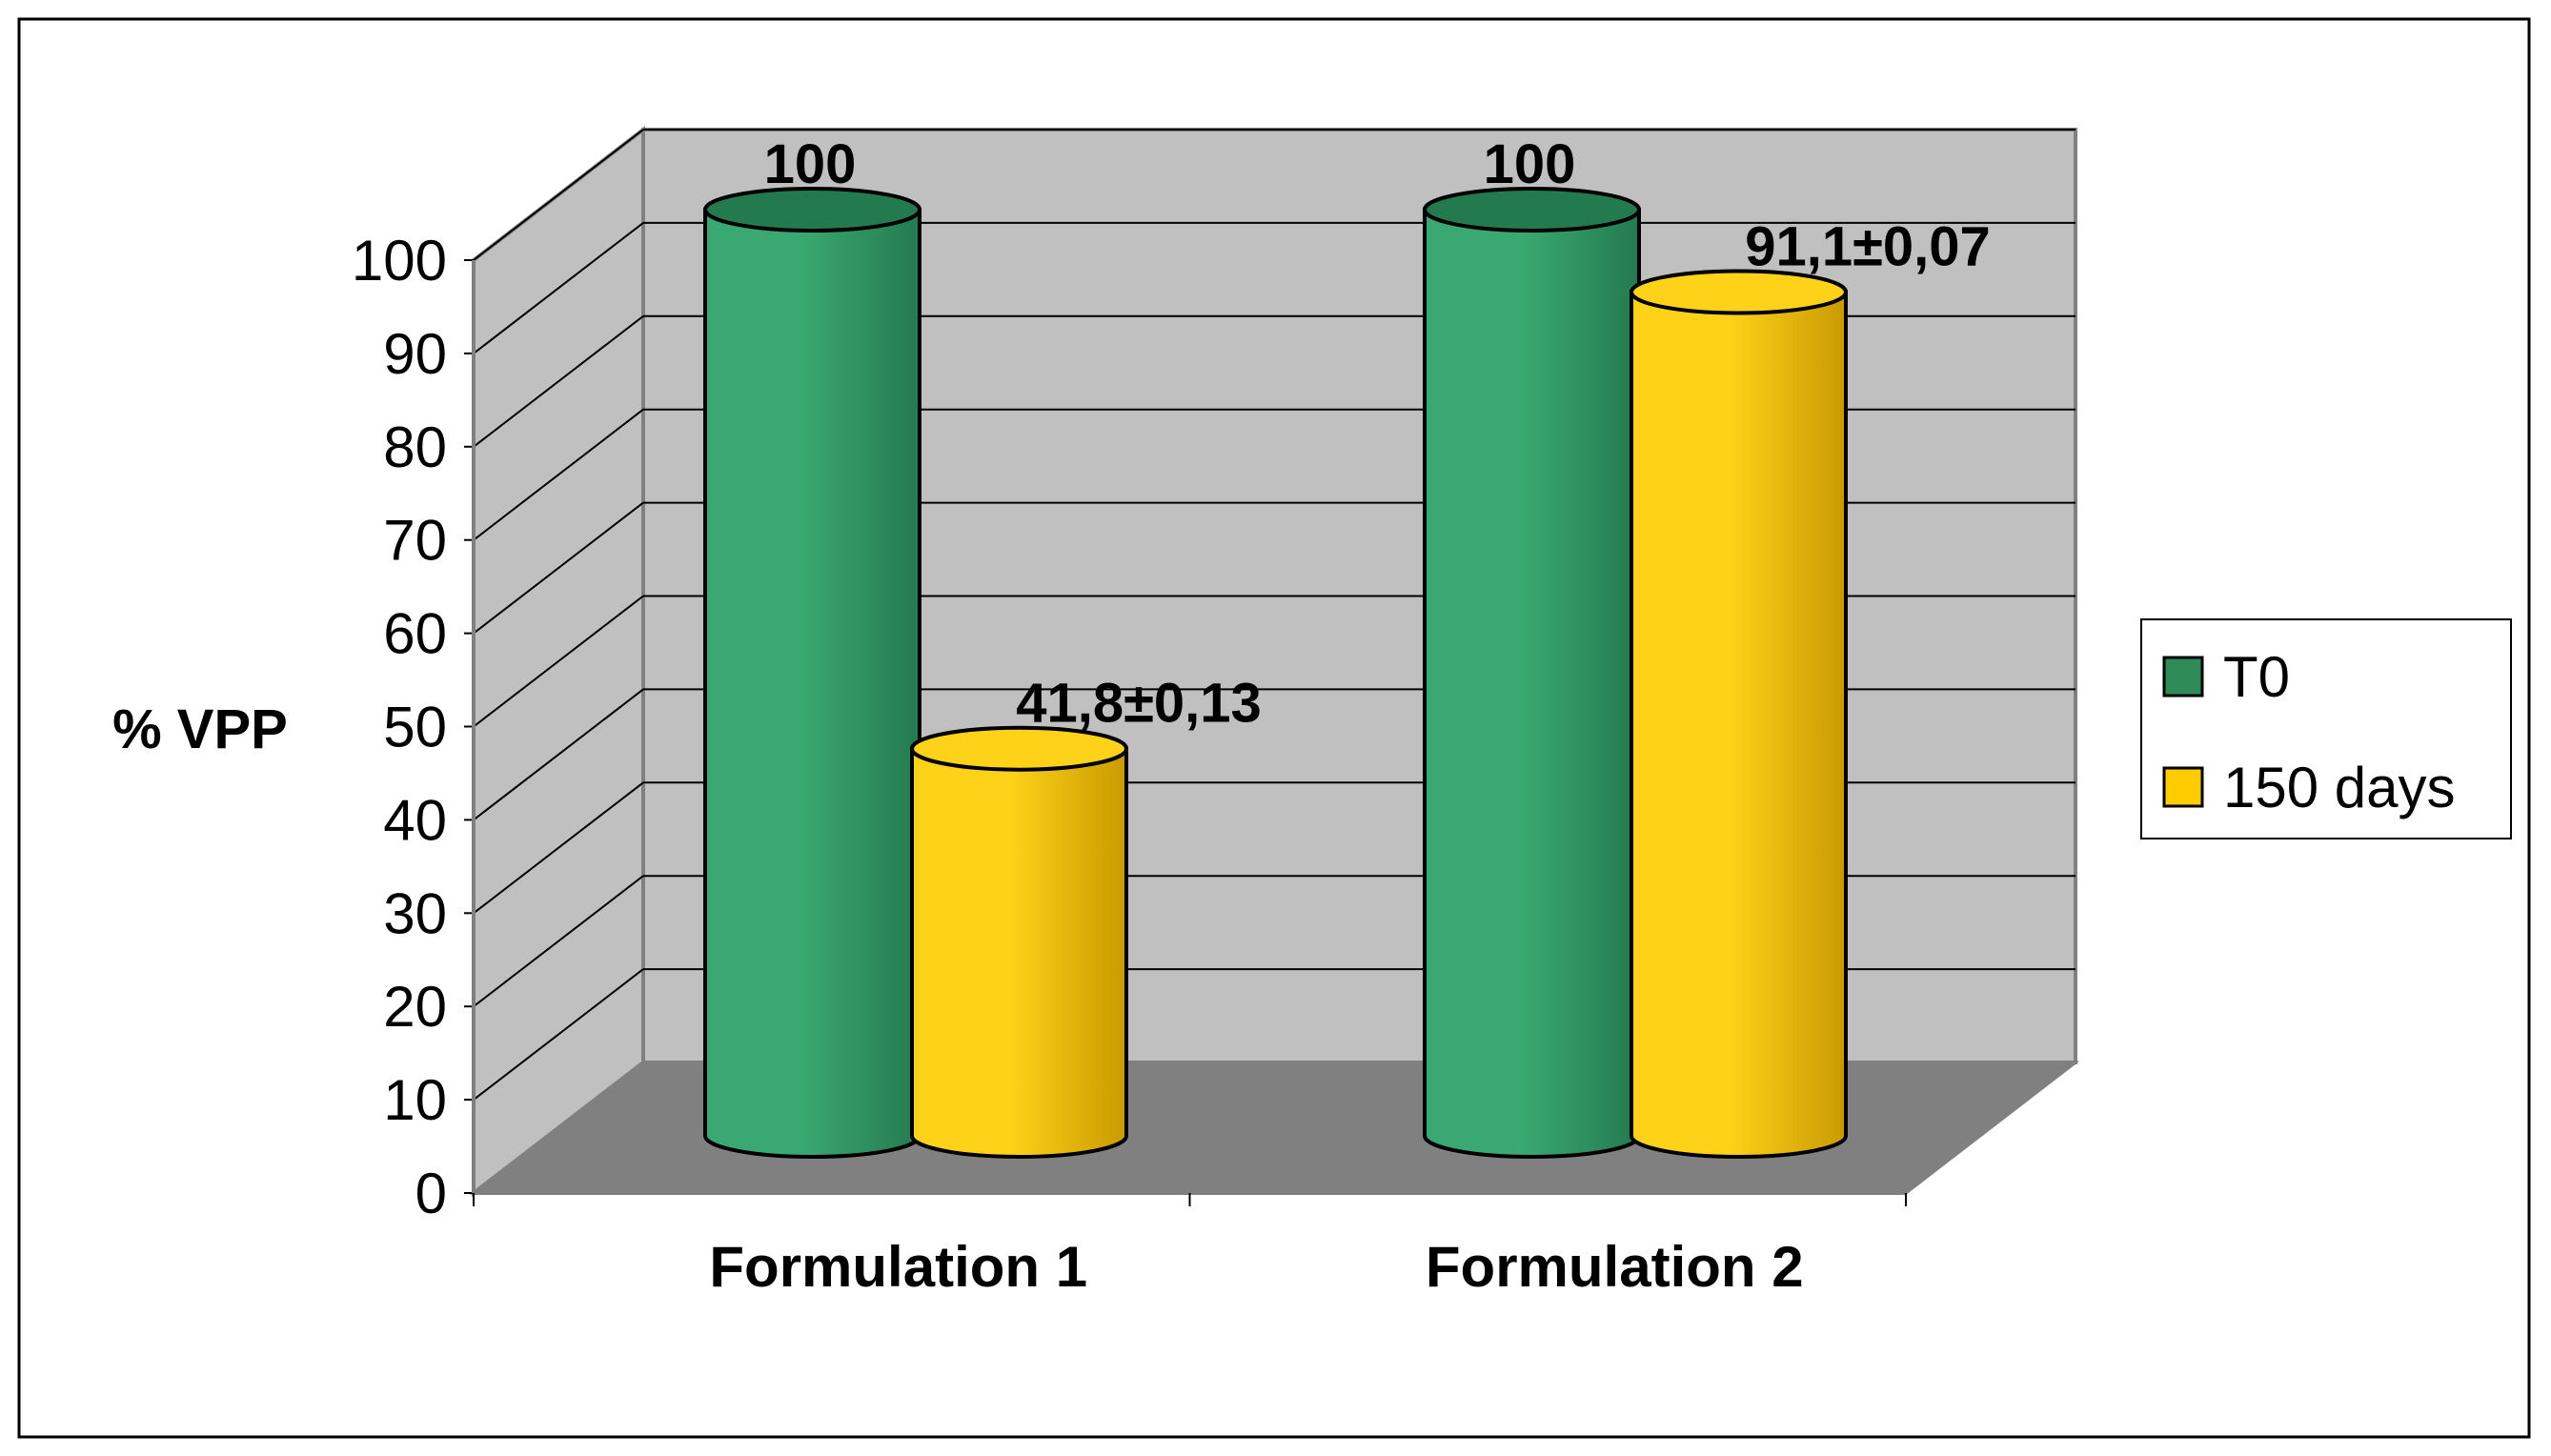  I want to click on y-tick-label: 100, so click(399, 261).